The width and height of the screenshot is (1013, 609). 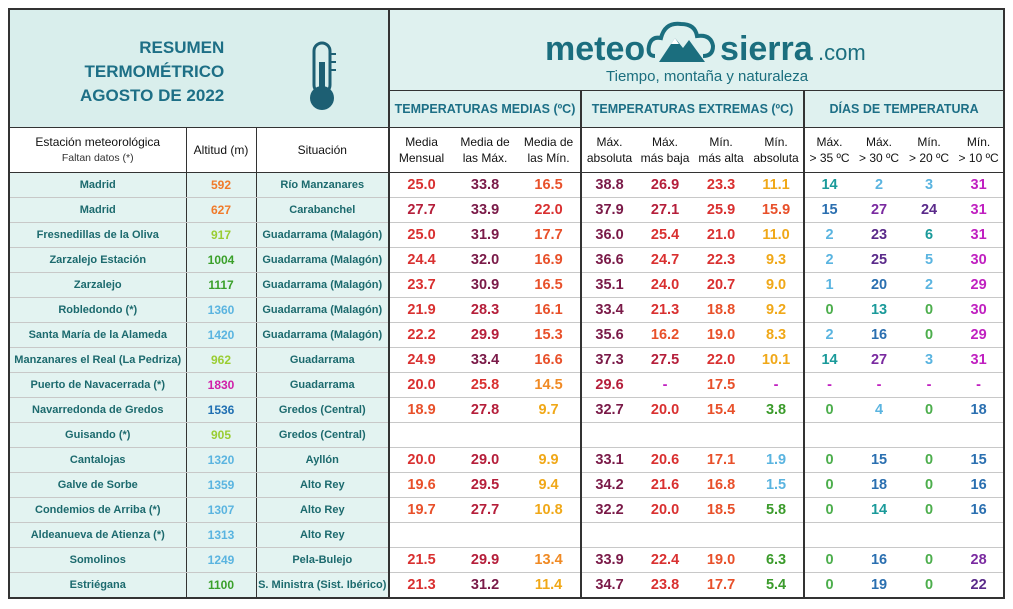 I want to click on value-cell: -, so click(x=829, y=385).